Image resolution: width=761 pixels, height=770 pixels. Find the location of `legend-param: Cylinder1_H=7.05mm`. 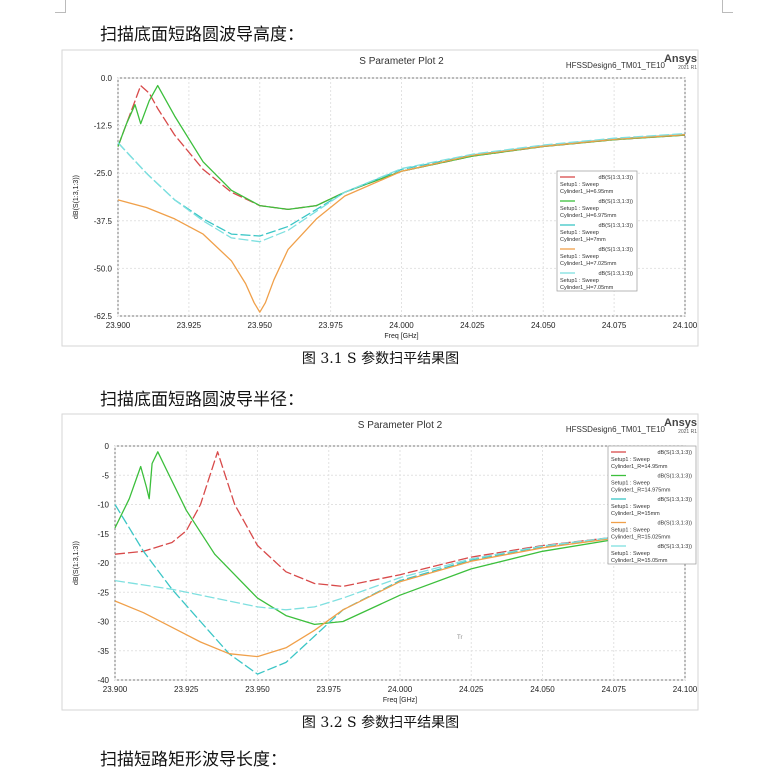

legend-param: Cylinder1_H=7.05mm is located at coordinates (587, 288).